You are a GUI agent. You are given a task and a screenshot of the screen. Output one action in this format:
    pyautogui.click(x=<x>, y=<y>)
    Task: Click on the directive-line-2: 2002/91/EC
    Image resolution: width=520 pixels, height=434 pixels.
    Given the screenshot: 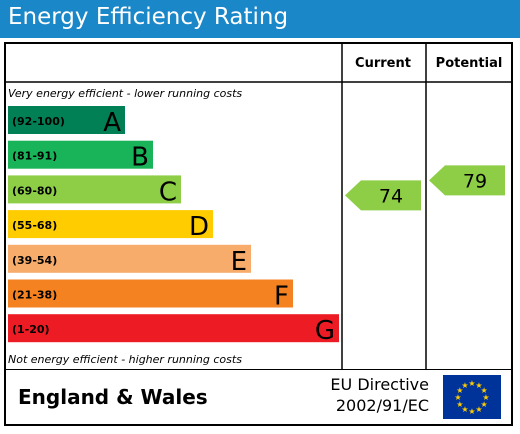 What is the action you would take?
    pyautogui.click(x=382, y=405)
    